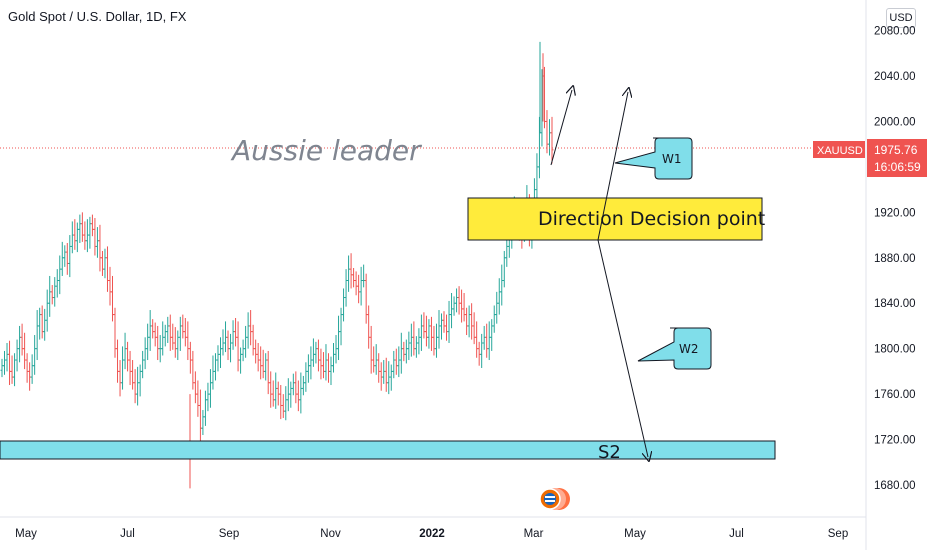 Image resolution: width=932 pixels, height=550 pixels. I want to click on decision-point-box, so click(615, 219).